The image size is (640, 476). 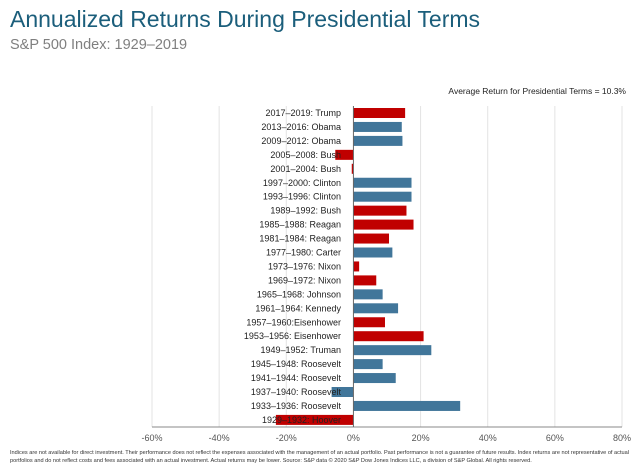 What do you see at coordinates (296, 406) in the screenshot?
I see `category-label: 1933–1936: Roosevelt` at bounding box center [296, 406].